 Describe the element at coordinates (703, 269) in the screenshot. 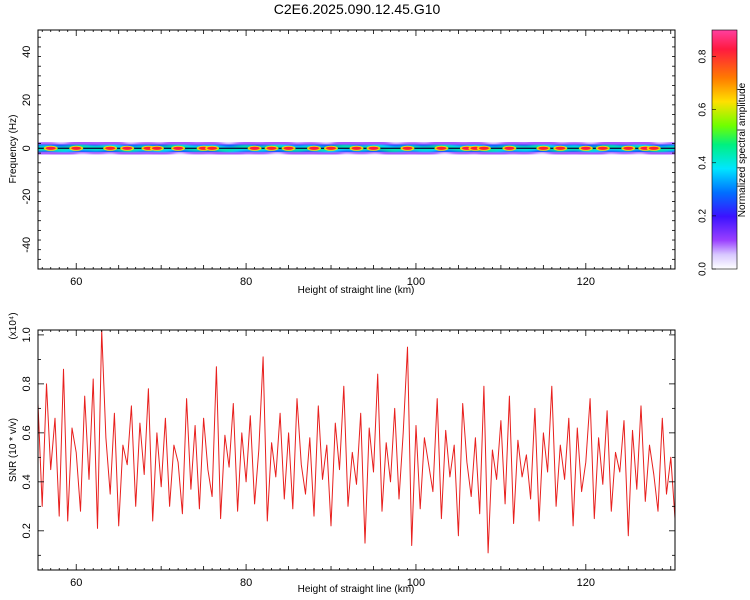

I see `colorbar-tick-label: 0.0` at that location.